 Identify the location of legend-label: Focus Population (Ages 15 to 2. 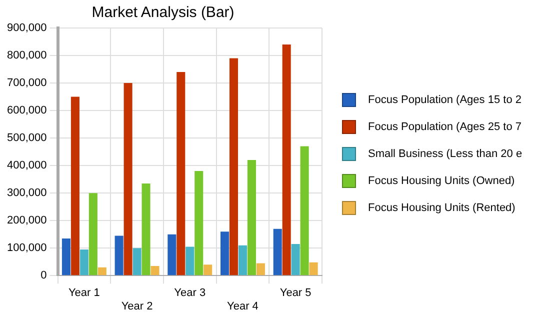
(445, 100).